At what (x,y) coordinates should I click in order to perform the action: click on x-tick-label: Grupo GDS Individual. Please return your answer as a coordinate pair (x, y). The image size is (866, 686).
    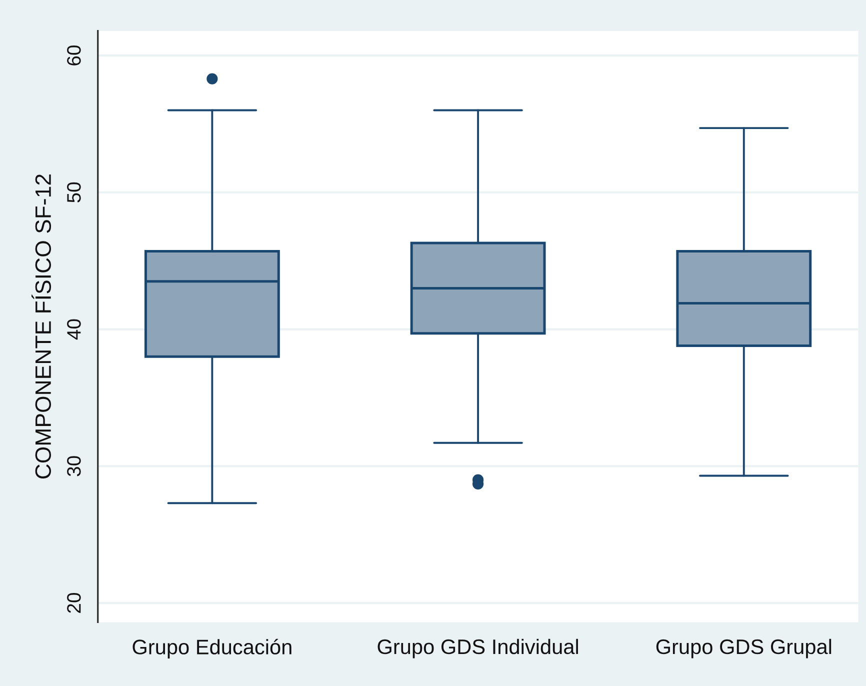
    Looking at the image, I should click on (478, 648).